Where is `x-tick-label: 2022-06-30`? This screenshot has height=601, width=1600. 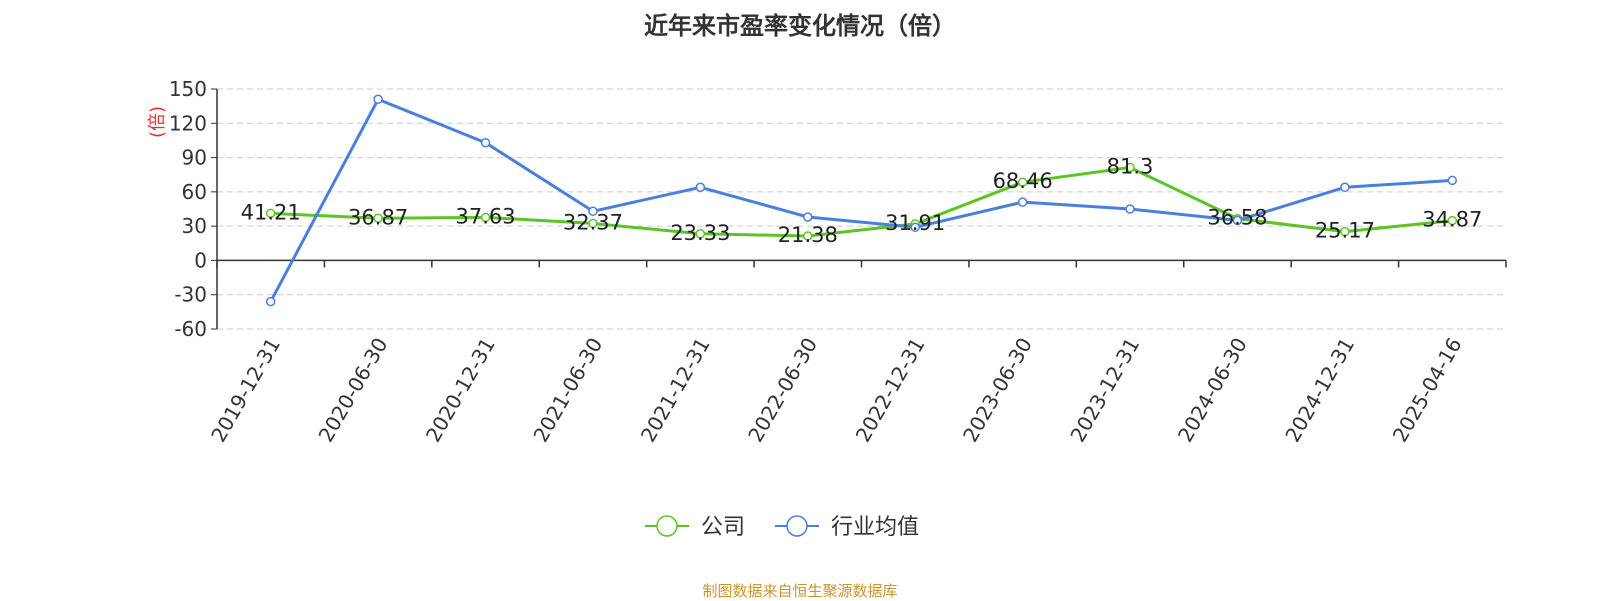
x-tick-label: 2022-06-30 is located at coordinates (782, 390).